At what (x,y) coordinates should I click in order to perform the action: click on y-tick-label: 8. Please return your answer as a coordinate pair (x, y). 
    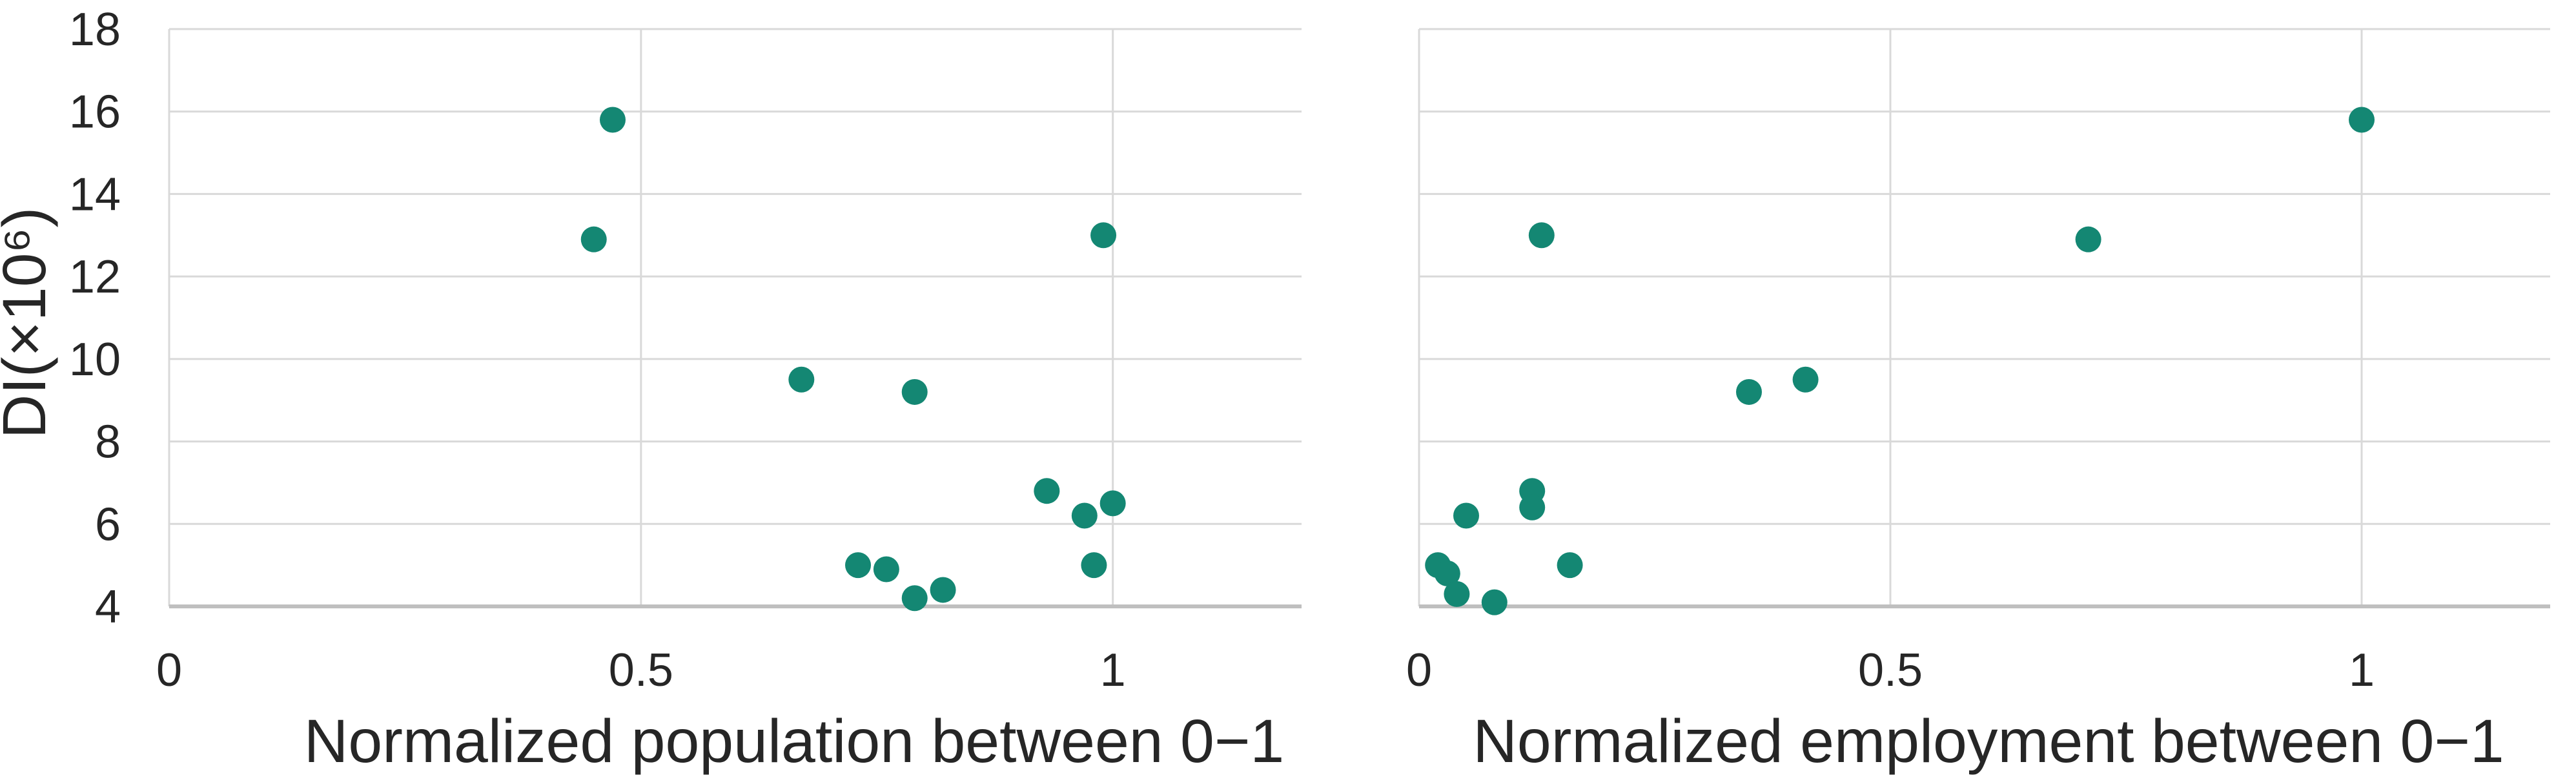
    Looking at the image, I should click on (108, 442).